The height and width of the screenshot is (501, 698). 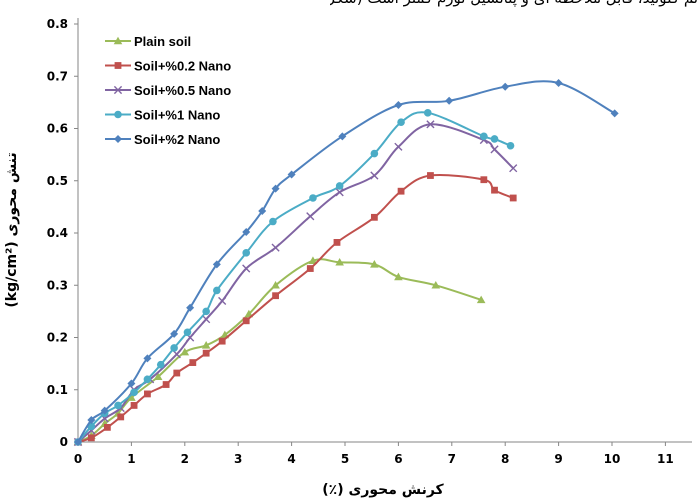 What do you see at coordinates (168, 66) in the screenshot?
I see `legend-item: Soil+%0.2 Nano` at bounding box center [168, 66].